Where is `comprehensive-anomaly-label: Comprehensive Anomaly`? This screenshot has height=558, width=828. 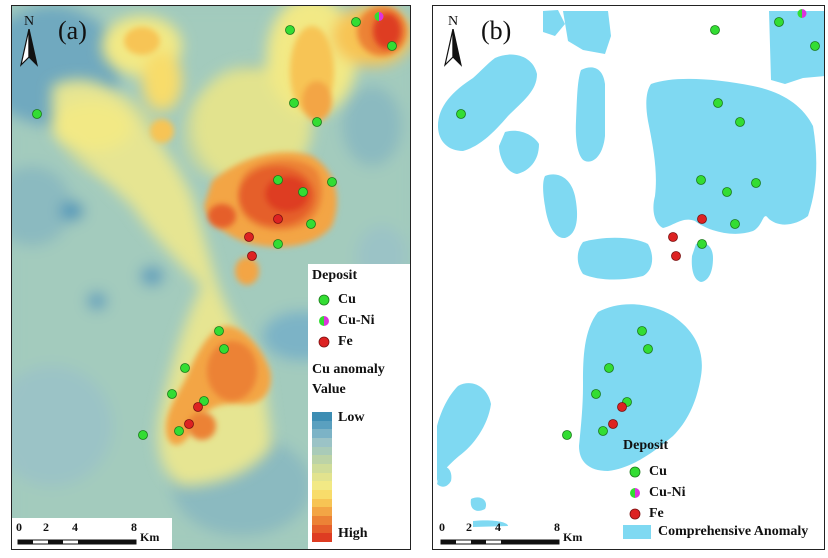 comprehensive-anomaly-label: Comprehensive Anomaly is located at coordinates (733, 531).